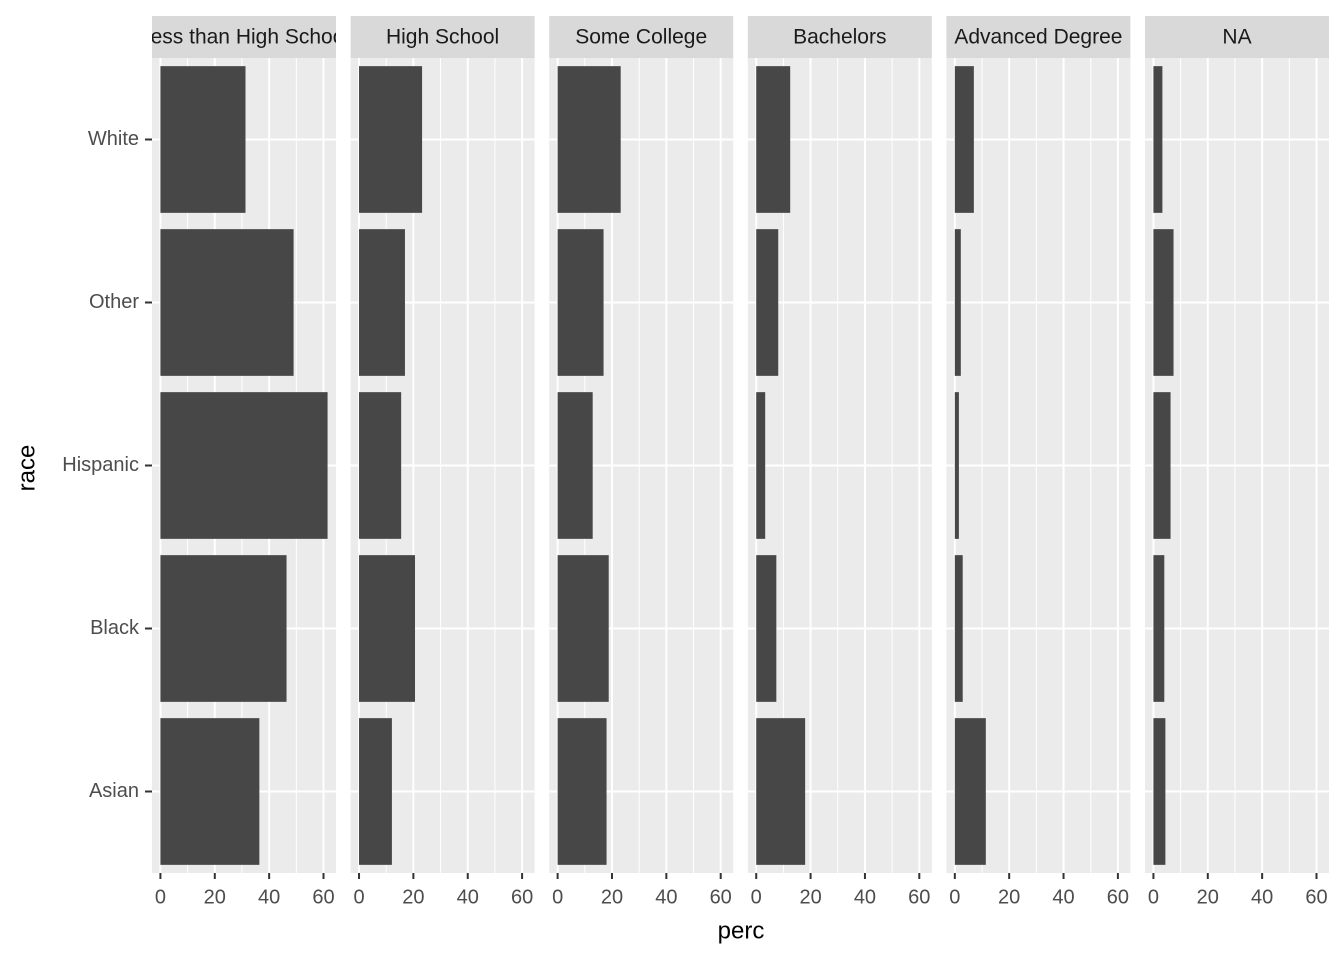 The image size is (1344, 960). I want to click on facet-title: NA, so click(1236, 37).